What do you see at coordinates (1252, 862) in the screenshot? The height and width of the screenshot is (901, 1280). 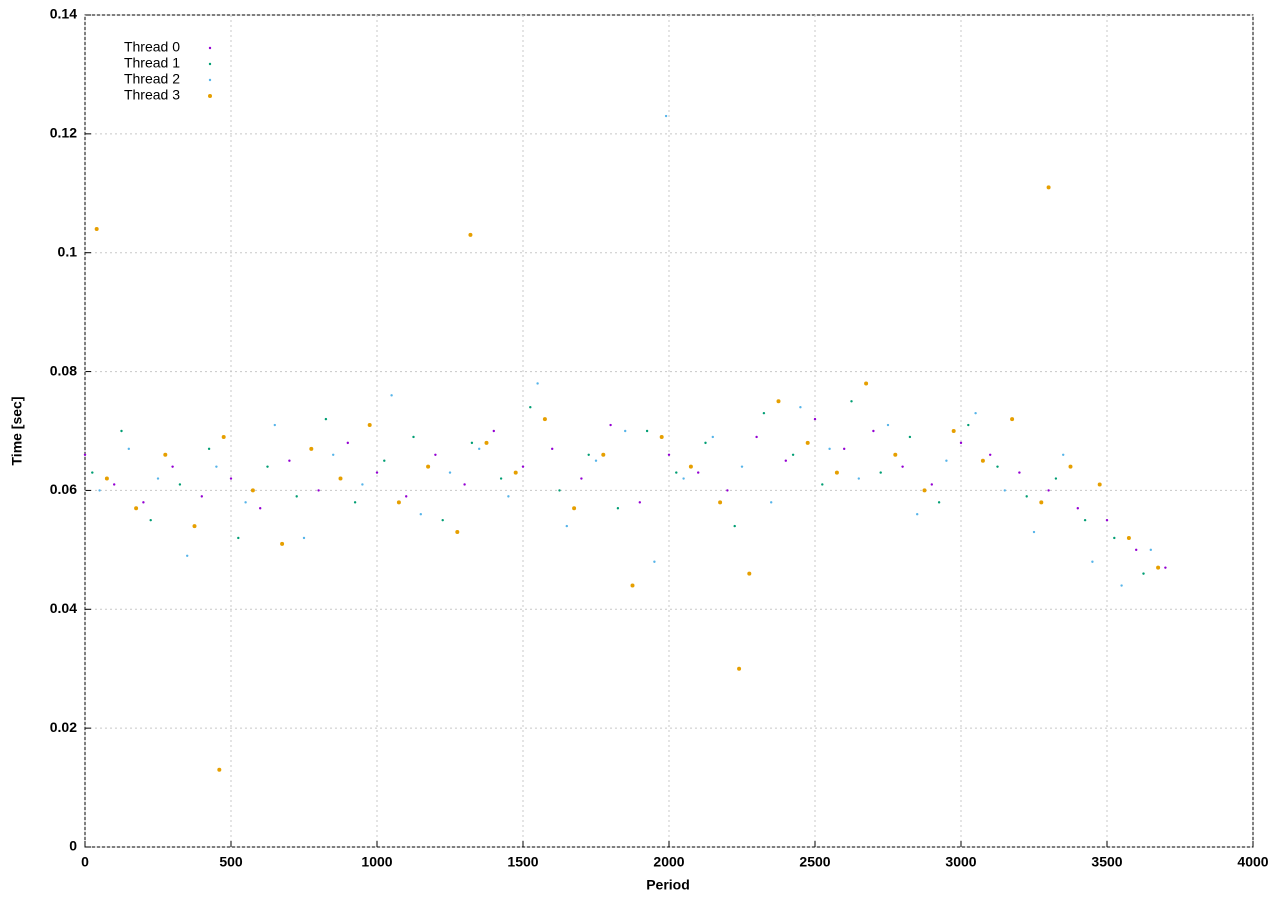 I see `x-tick-label: 4000` at bounding box center [1252, 862].